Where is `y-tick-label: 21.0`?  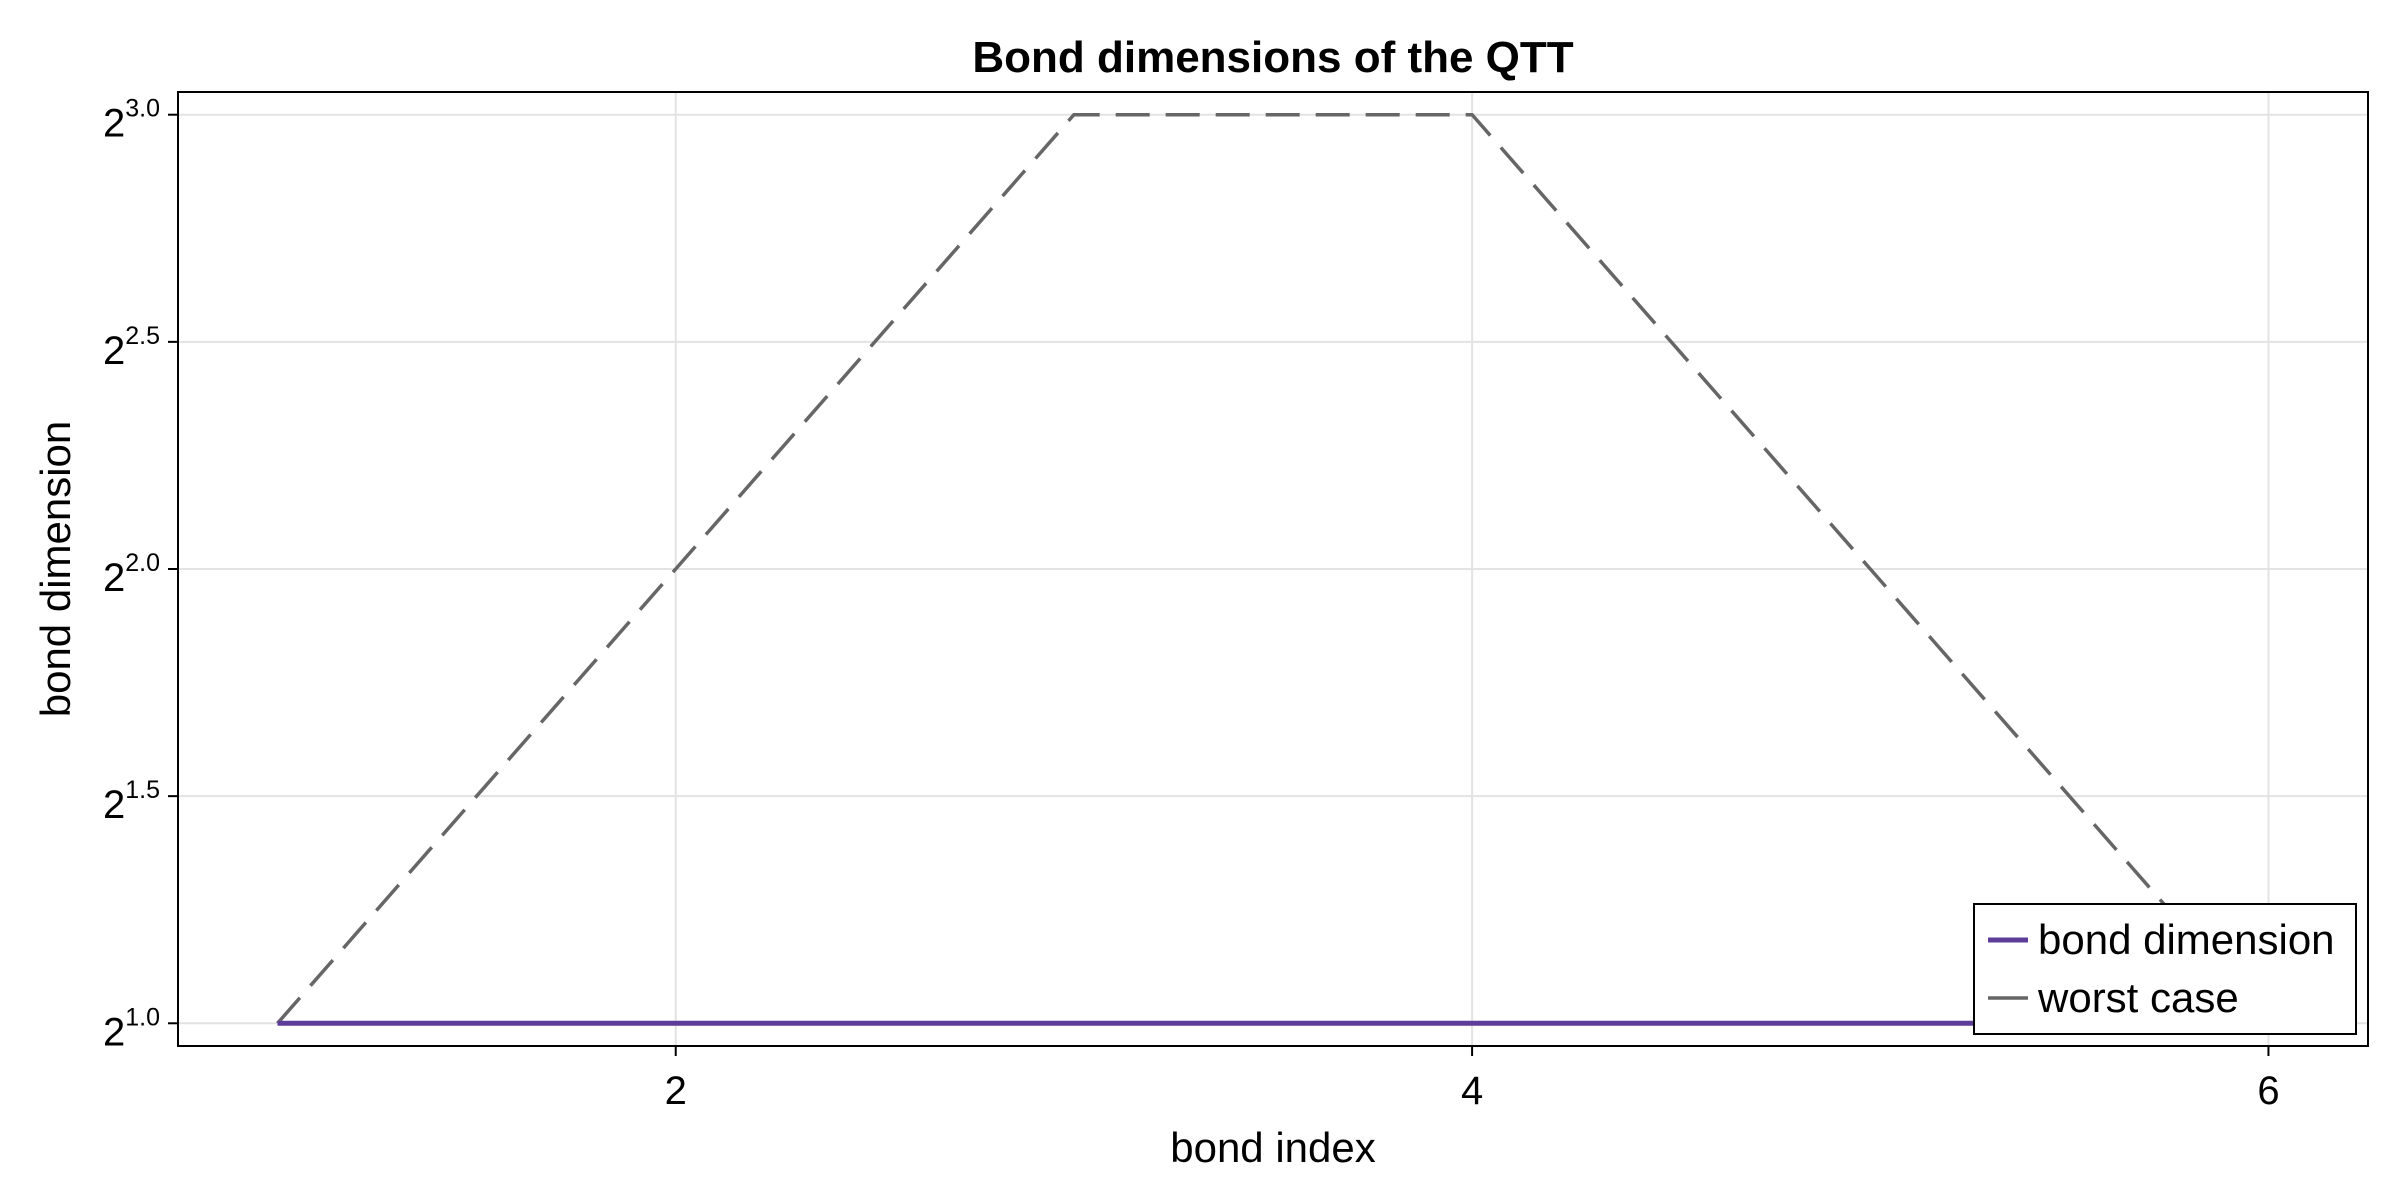 y-tick-label: 21.0 is located at coordinates (131, 1028).